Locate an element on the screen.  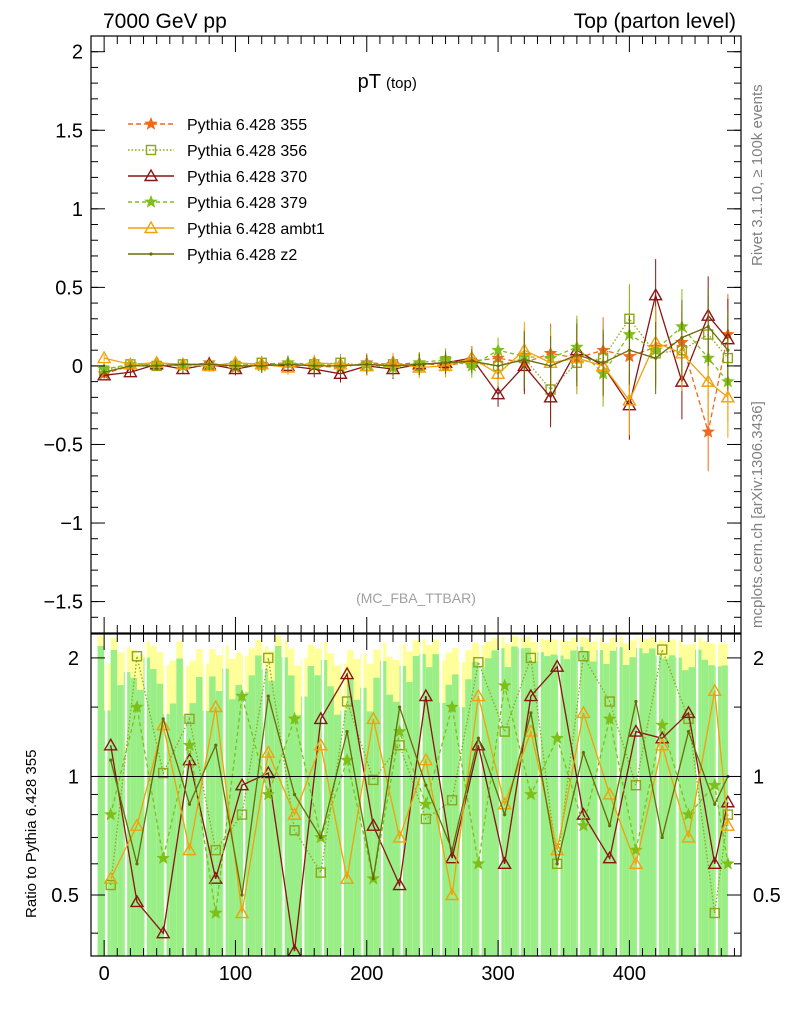
x-tick-label: 200 is located at coordinates (366, 974).